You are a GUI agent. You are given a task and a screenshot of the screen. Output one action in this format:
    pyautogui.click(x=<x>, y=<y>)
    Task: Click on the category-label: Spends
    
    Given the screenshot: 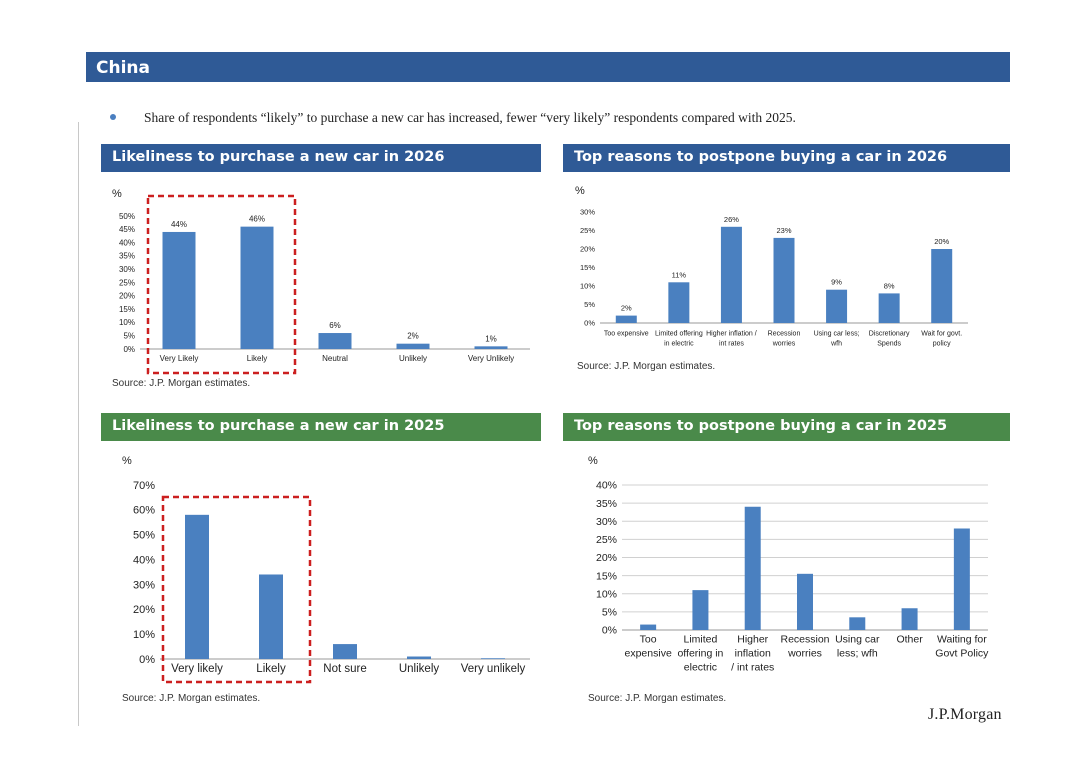 What is the action you would take?
    pyautogui.click(x=889, y=343)
    